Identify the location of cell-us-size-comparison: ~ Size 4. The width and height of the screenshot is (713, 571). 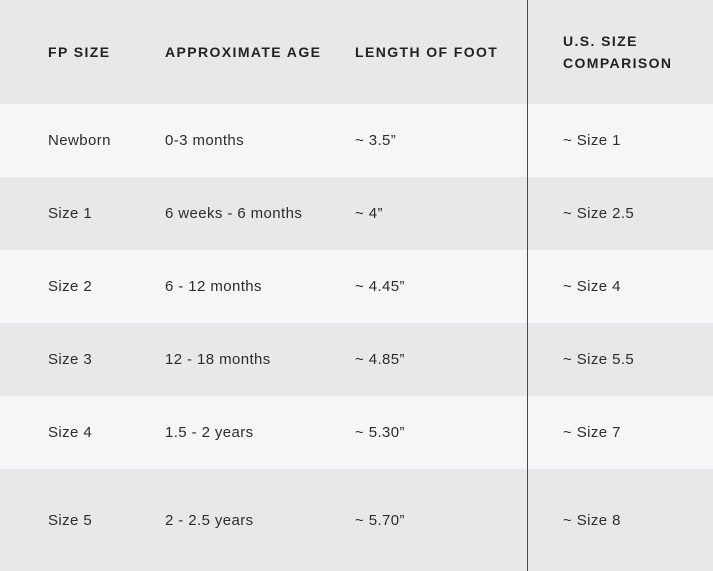
(592, 286).